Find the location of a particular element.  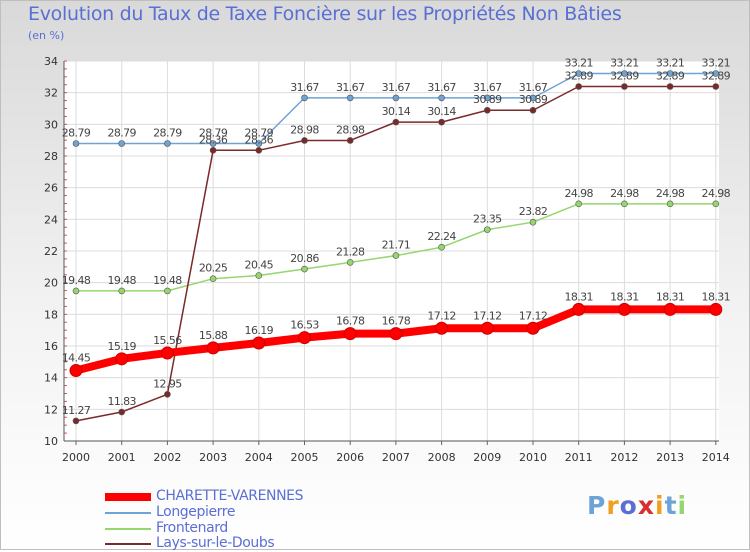

y-tick-label: 28 is located at coordinates (51, 156).